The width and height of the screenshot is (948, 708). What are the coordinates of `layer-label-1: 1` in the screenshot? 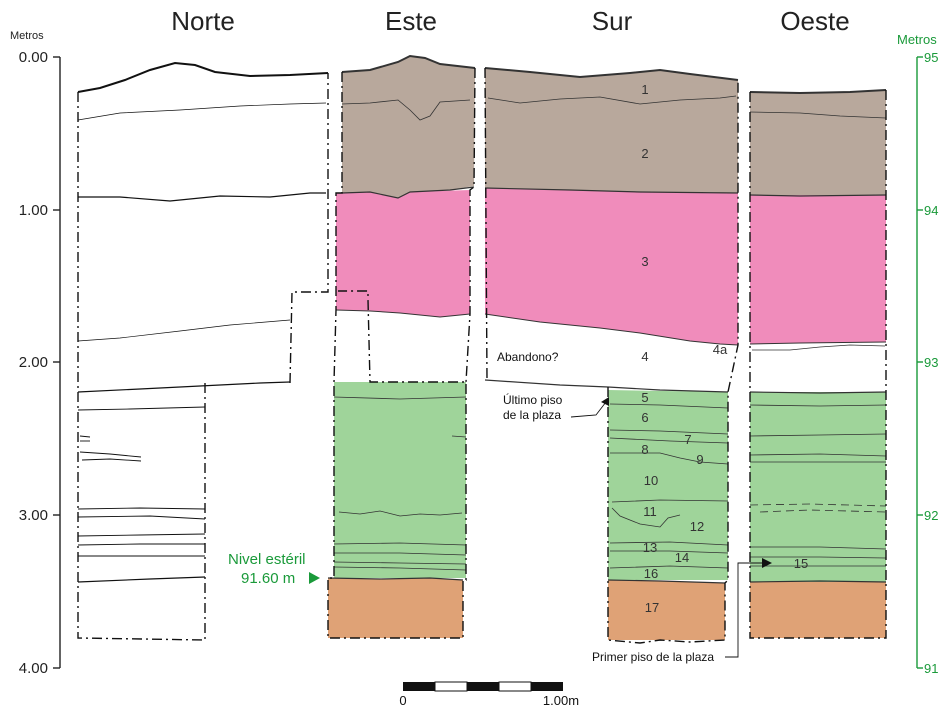 It's located at (644, 89).